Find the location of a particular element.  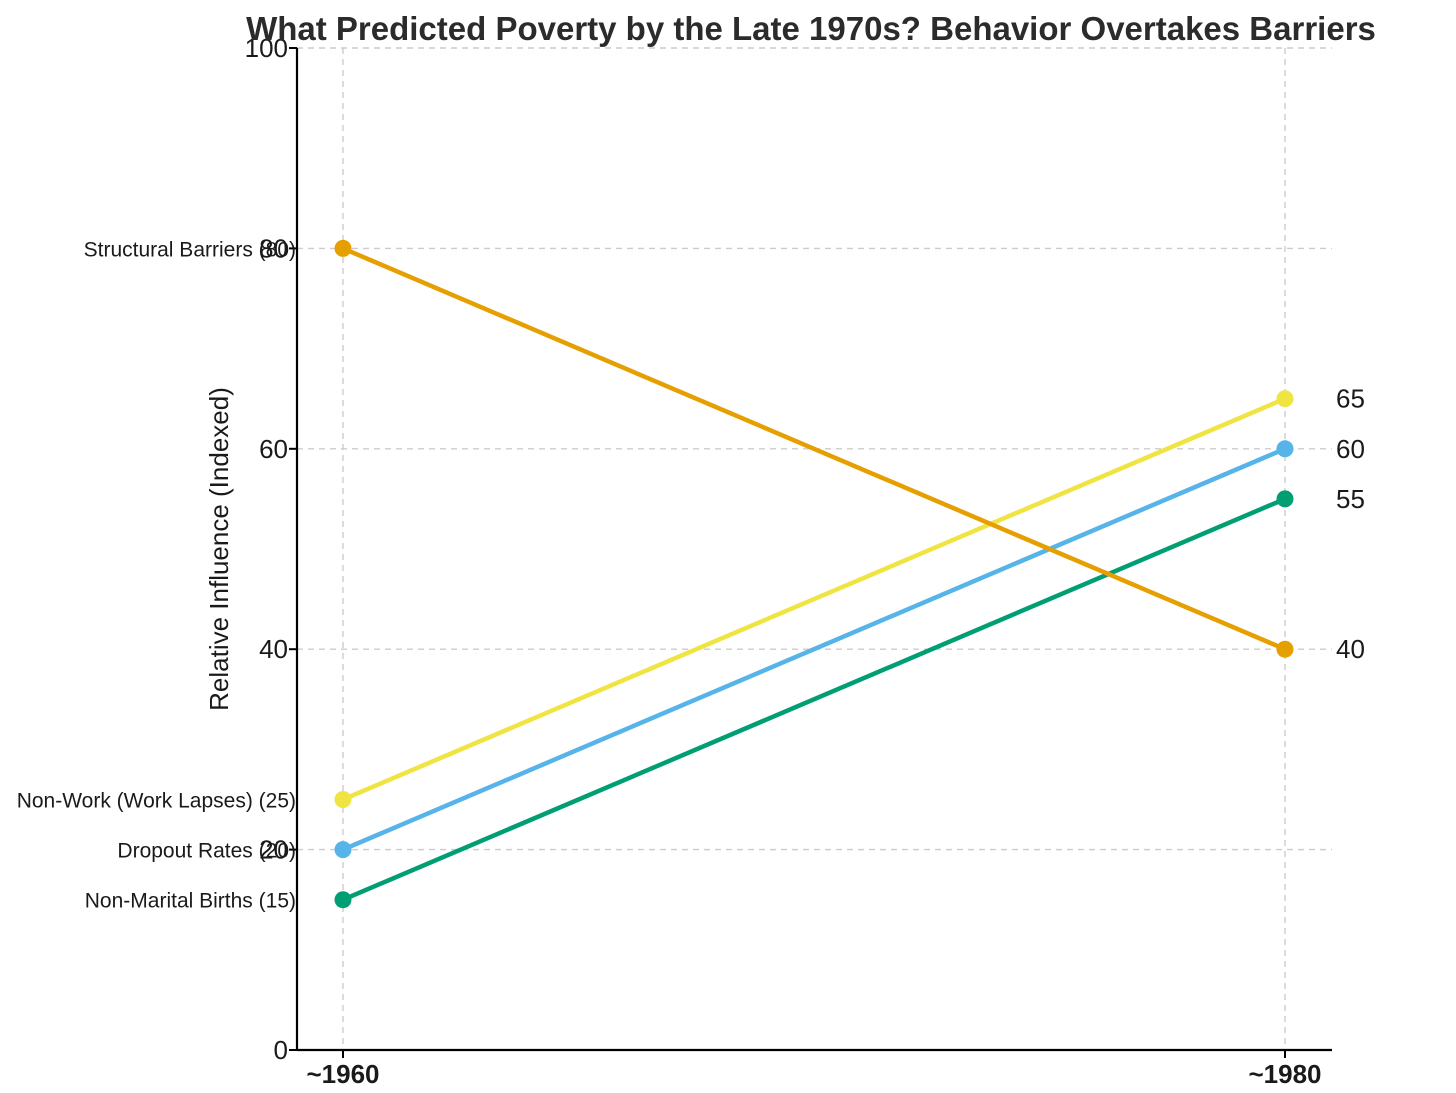

series-start-label: Structural Barriers (80) is located at coordinates (190, 249).